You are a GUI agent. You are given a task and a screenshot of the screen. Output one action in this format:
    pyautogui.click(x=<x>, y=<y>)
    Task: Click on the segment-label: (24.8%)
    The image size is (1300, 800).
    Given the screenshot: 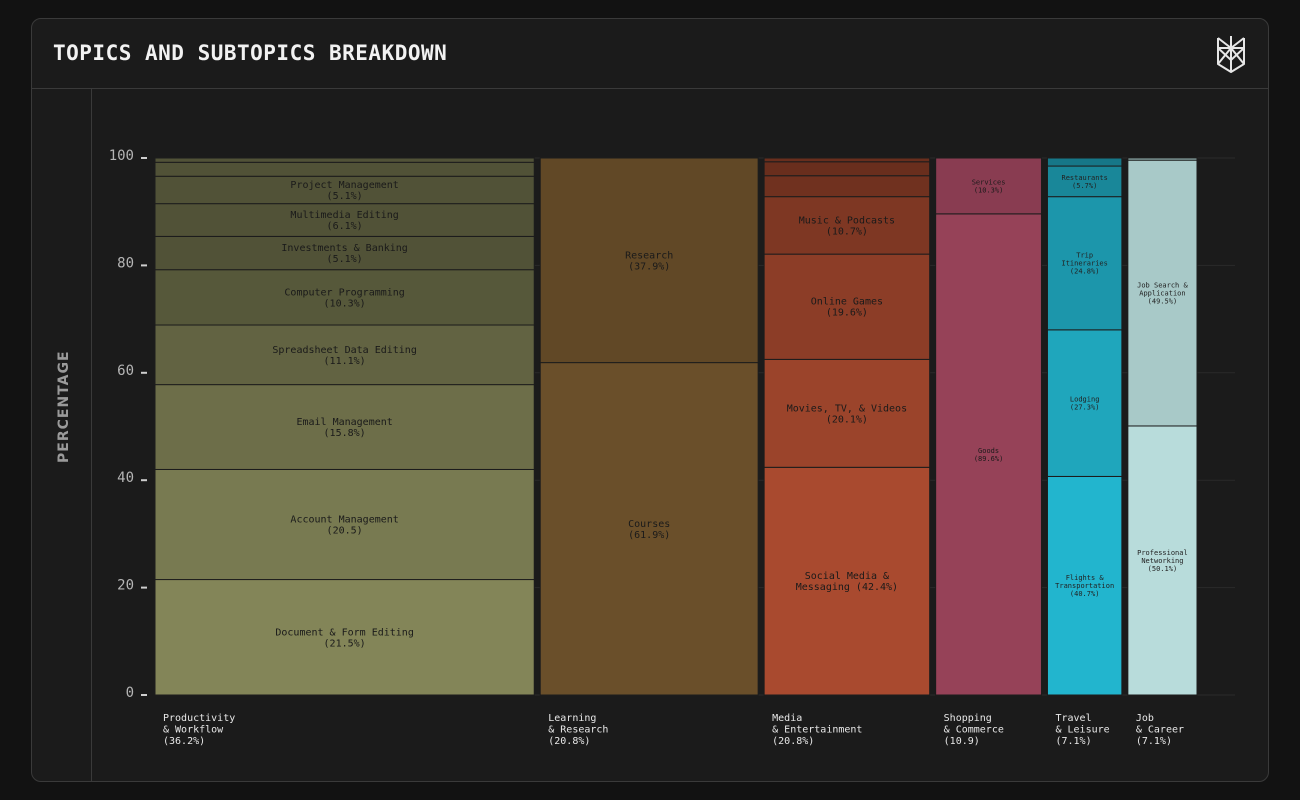 What is the action you would take?
    pyautogui.click(x=1085, y=272)
    